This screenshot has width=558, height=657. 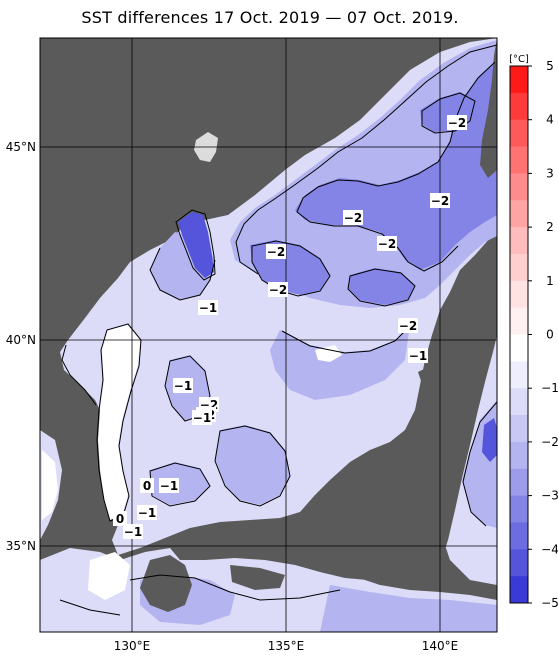 I want to click on colorbar-tick-label: −4, so click(x=549, y=549).